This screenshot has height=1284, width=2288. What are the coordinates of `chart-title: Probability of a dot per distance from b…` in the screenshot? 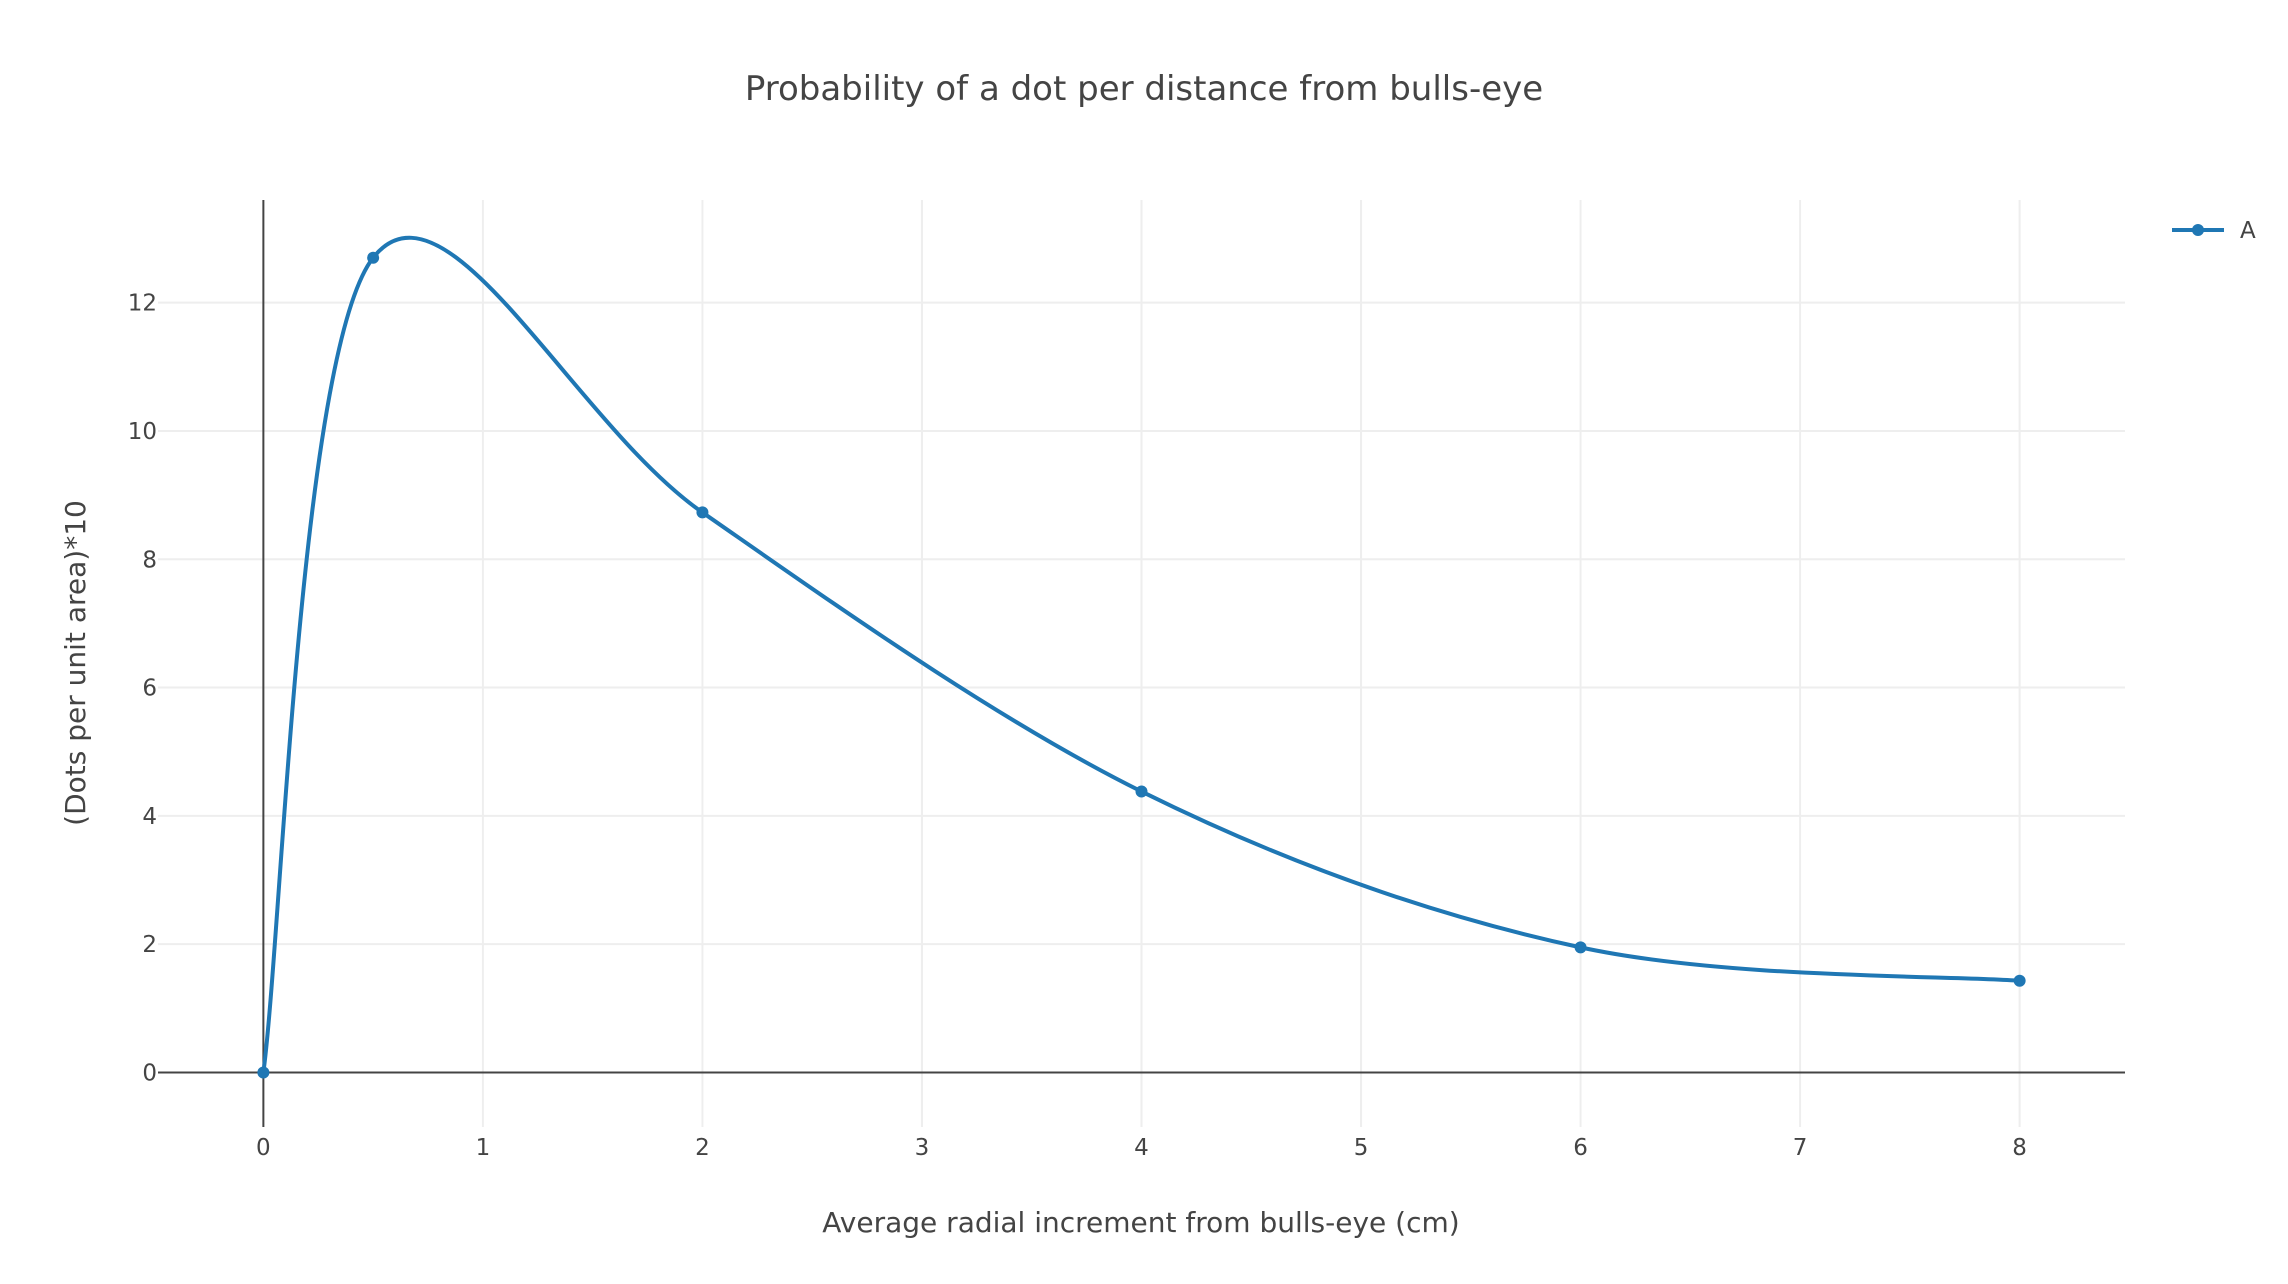 It's located at (1144, 89).